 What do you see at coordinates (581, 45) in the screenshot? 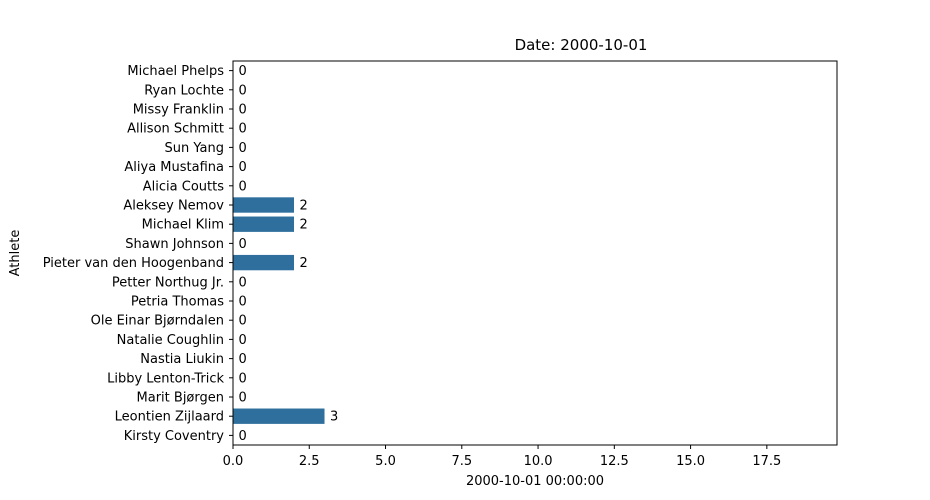
I see `chart-title: Date: 2000-10-01` at bounding box center [581, 45].